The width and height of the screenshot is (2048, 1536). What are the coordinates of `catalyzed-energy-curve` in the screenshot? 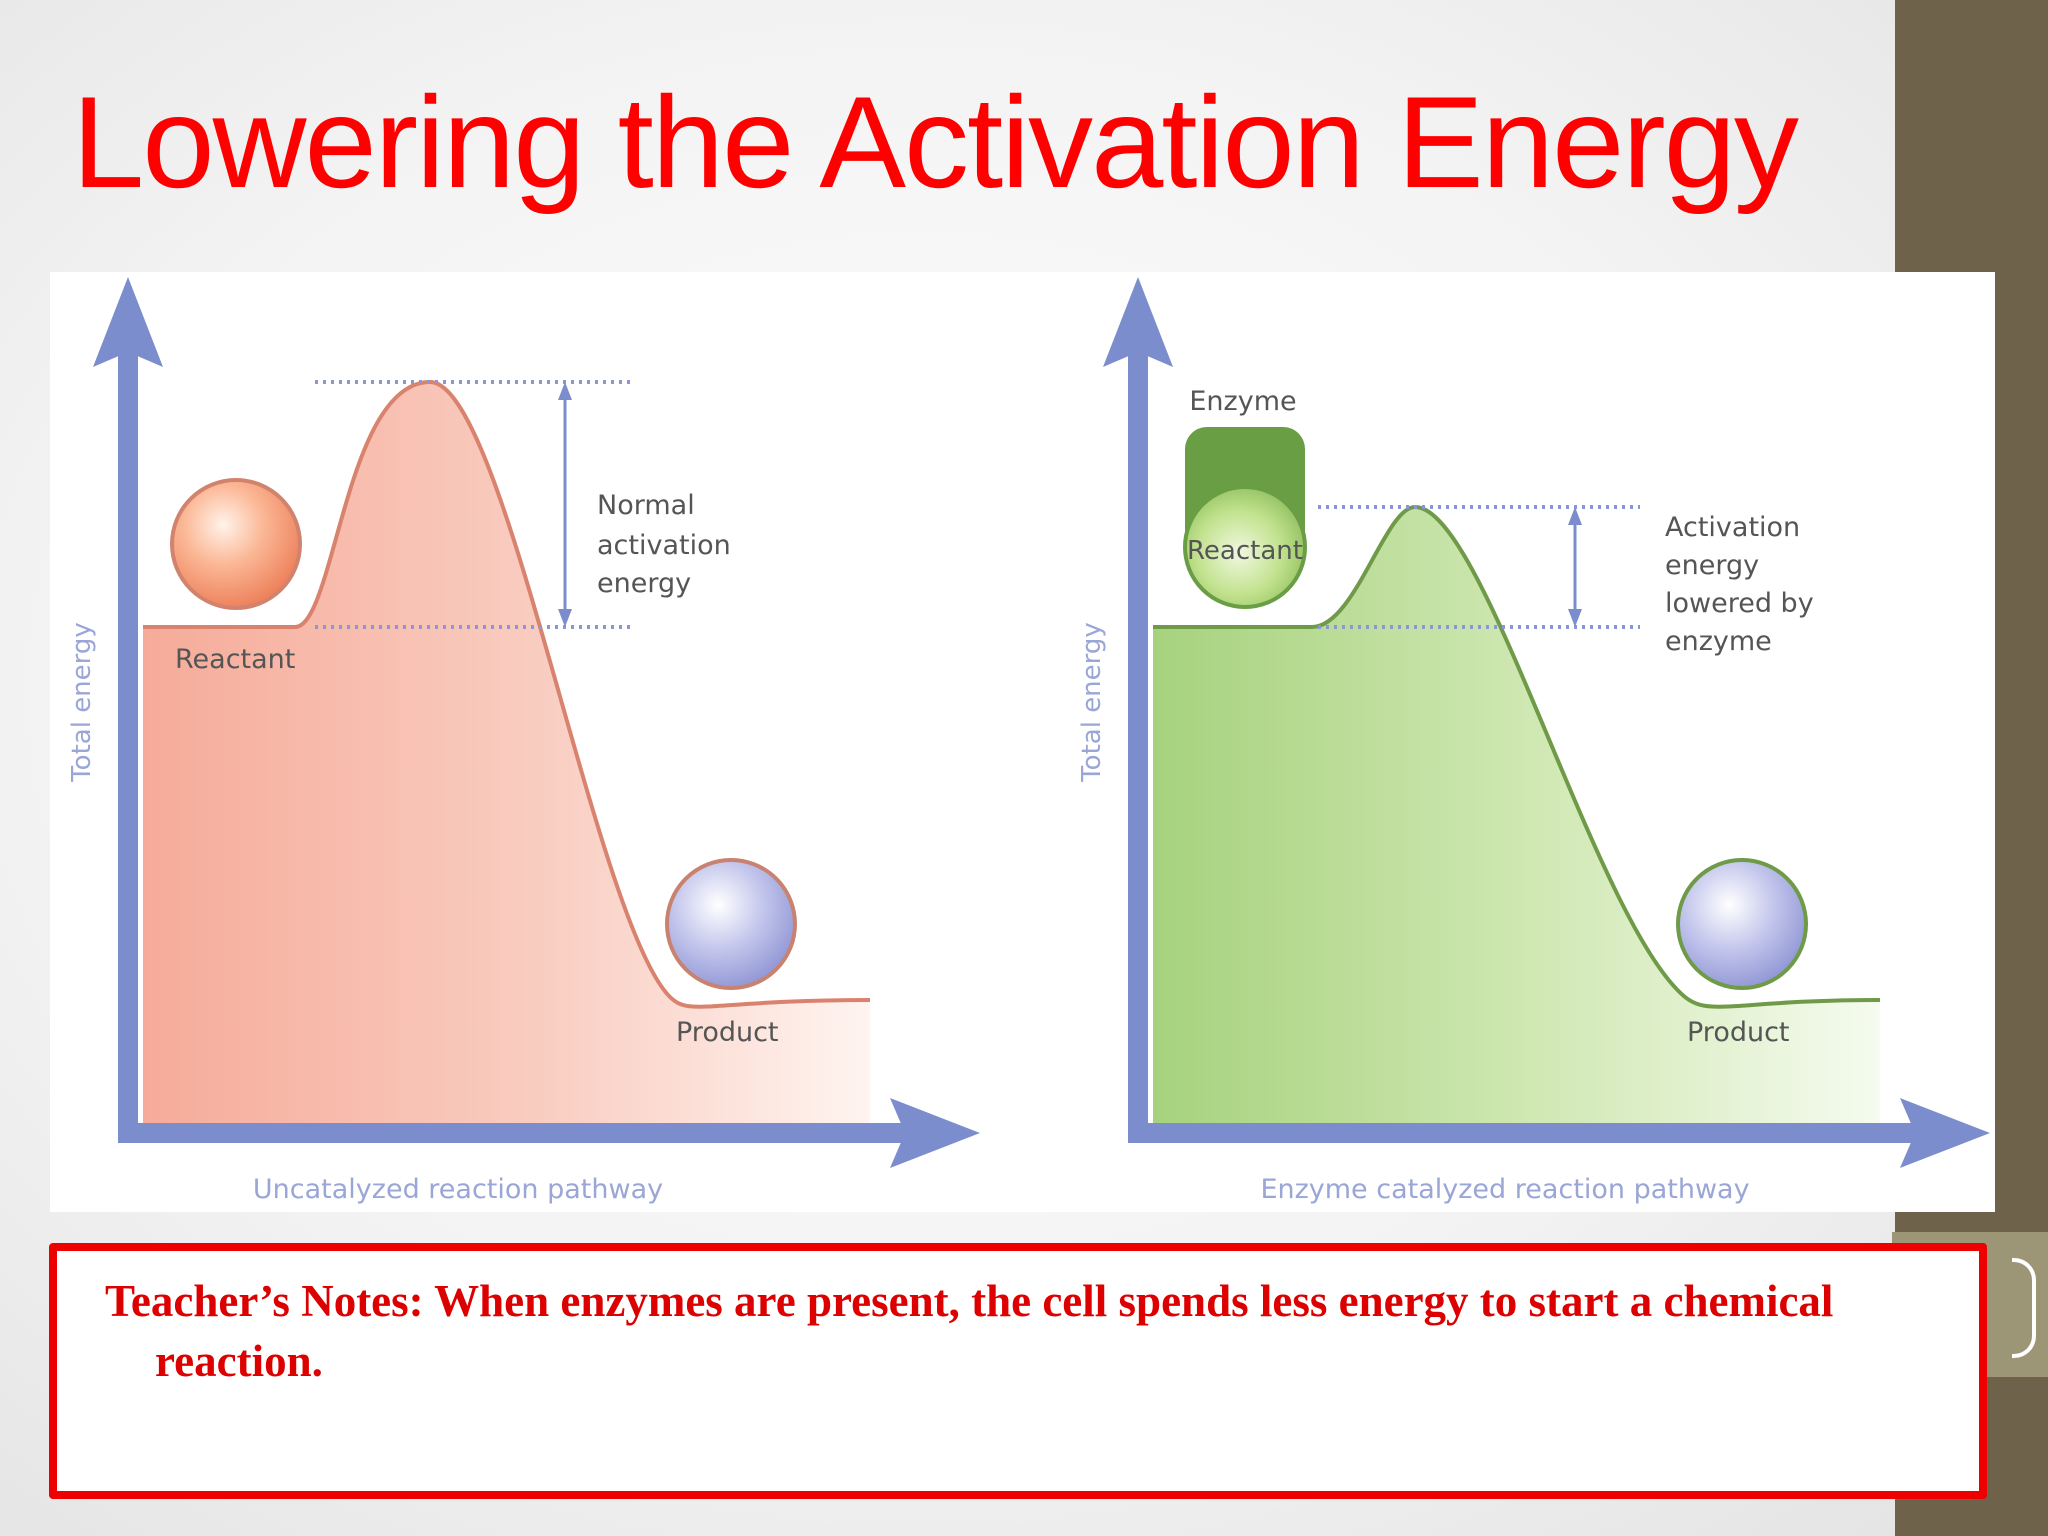 It's located at (1517, 756).